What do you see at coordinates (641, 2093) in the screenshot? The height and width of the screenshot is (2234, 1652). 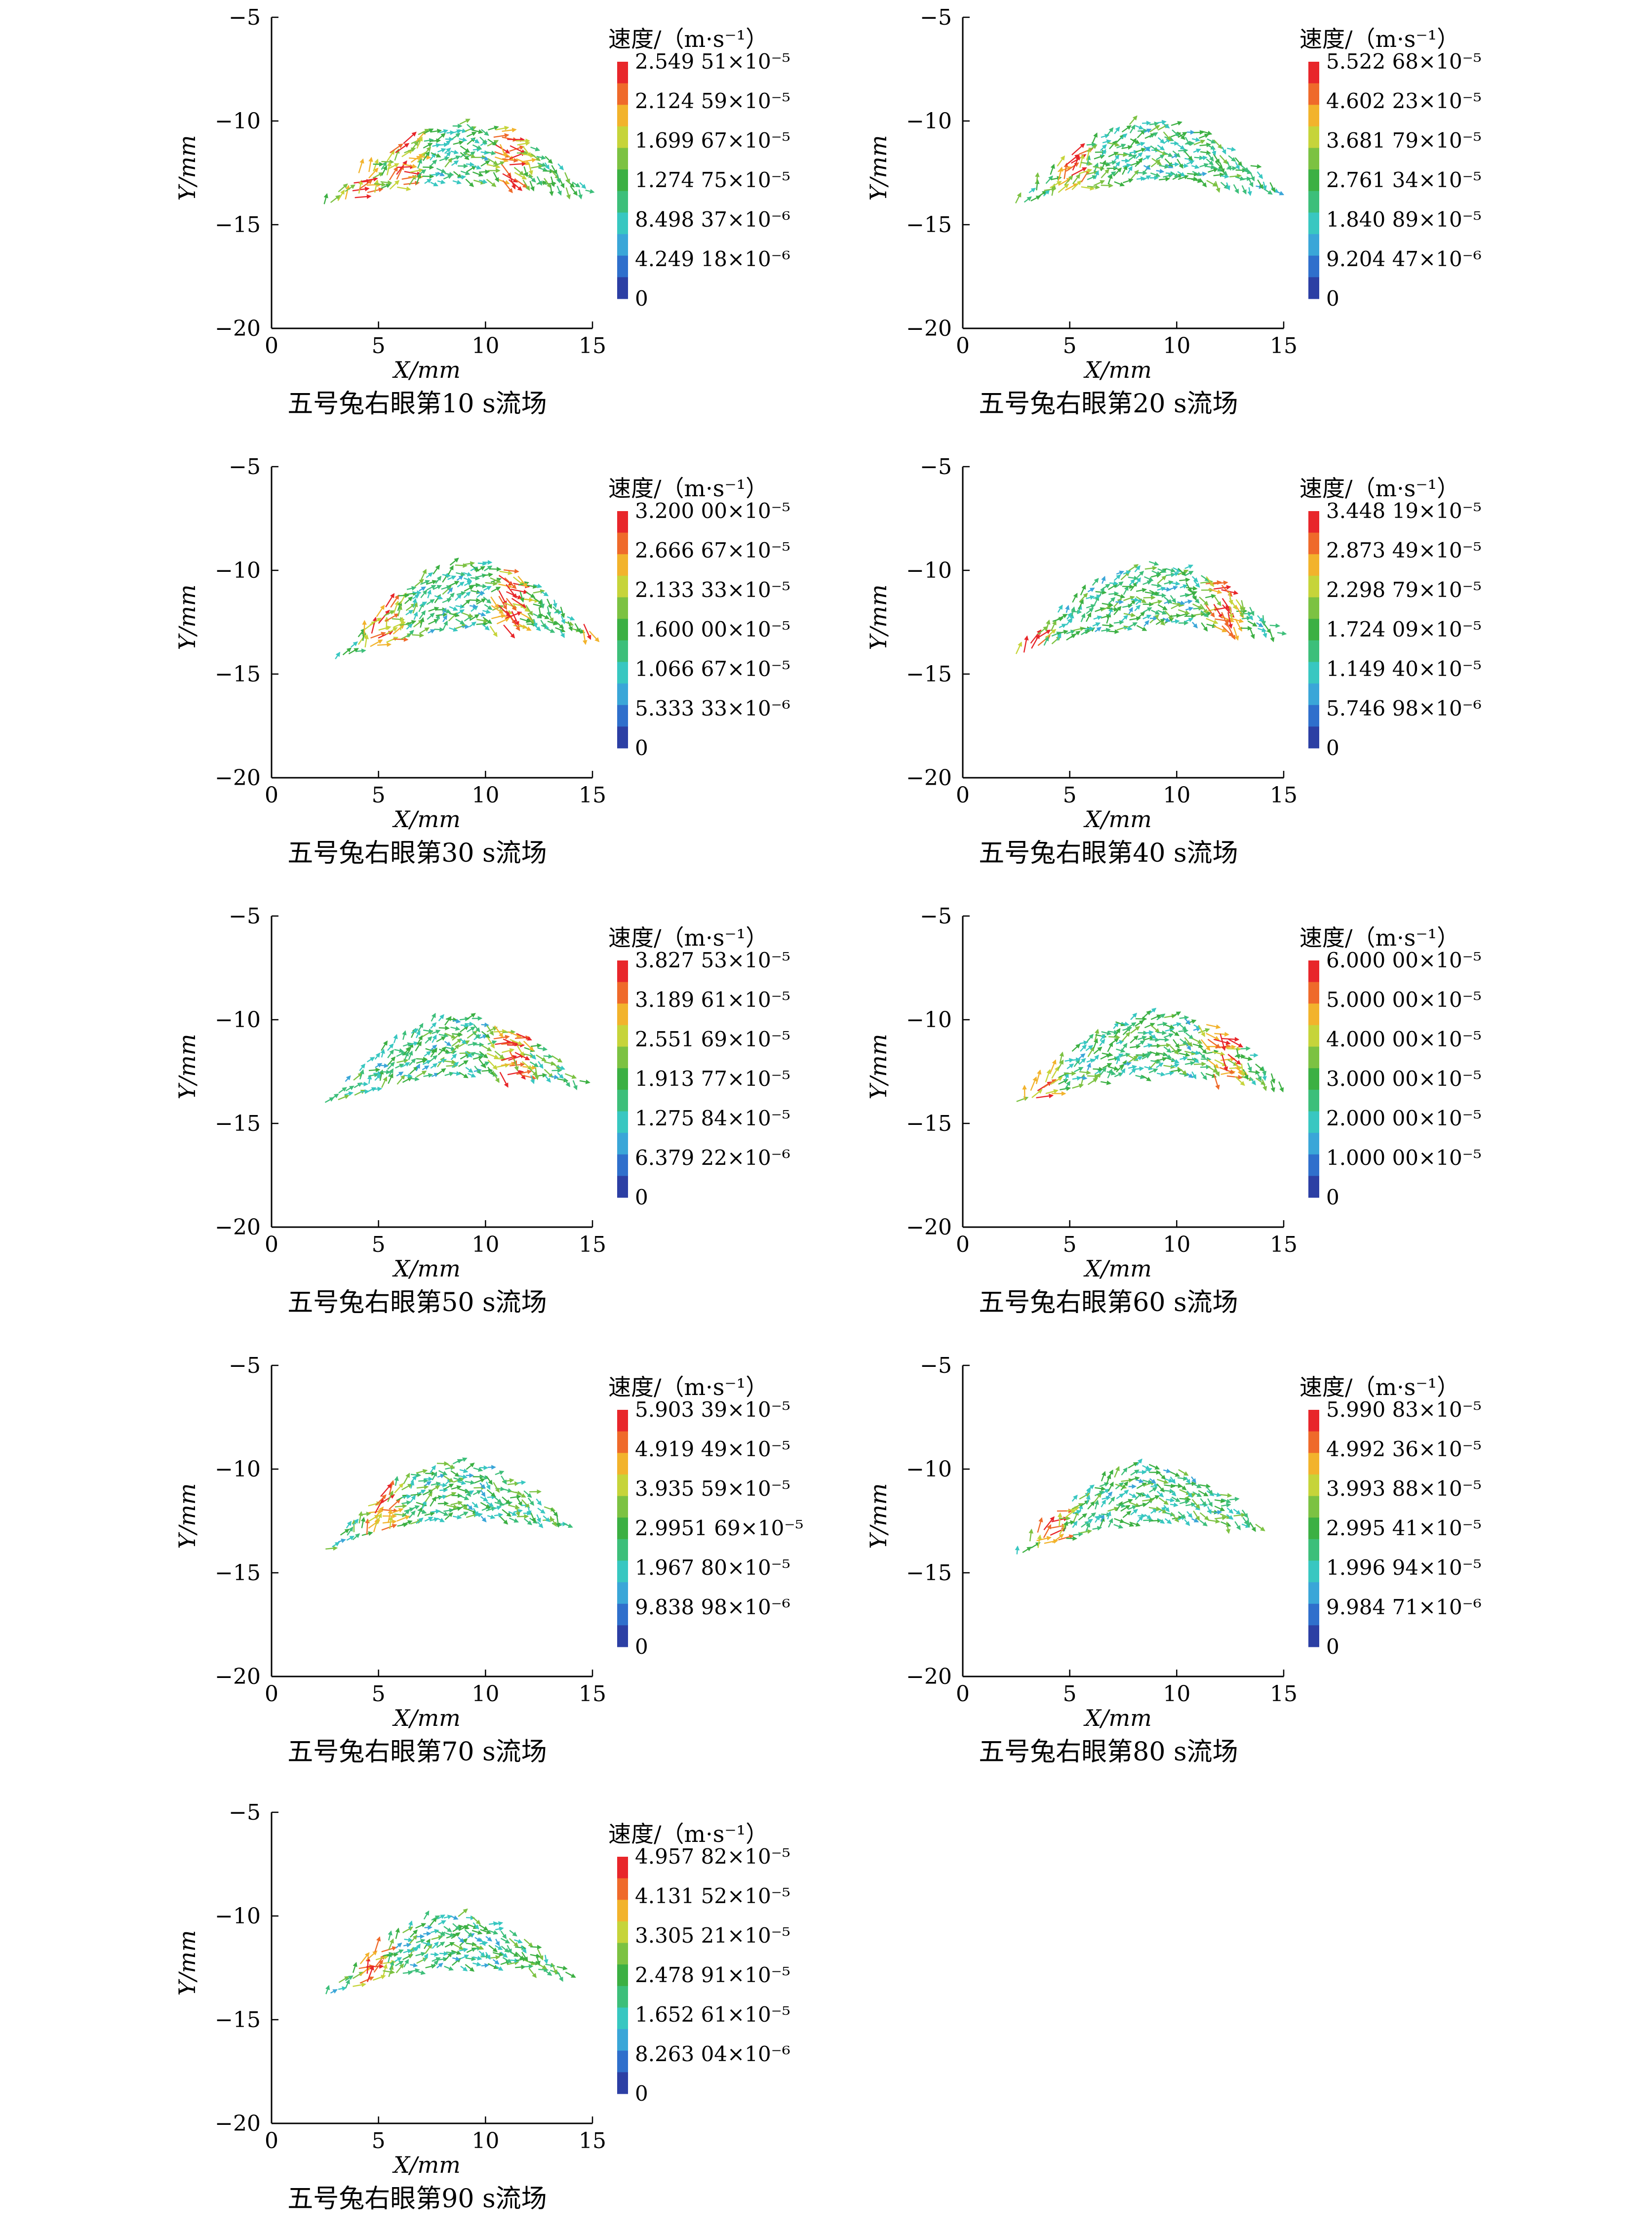 I see `colorbar-tick-label: 0` at bounding box center [641, 2093].